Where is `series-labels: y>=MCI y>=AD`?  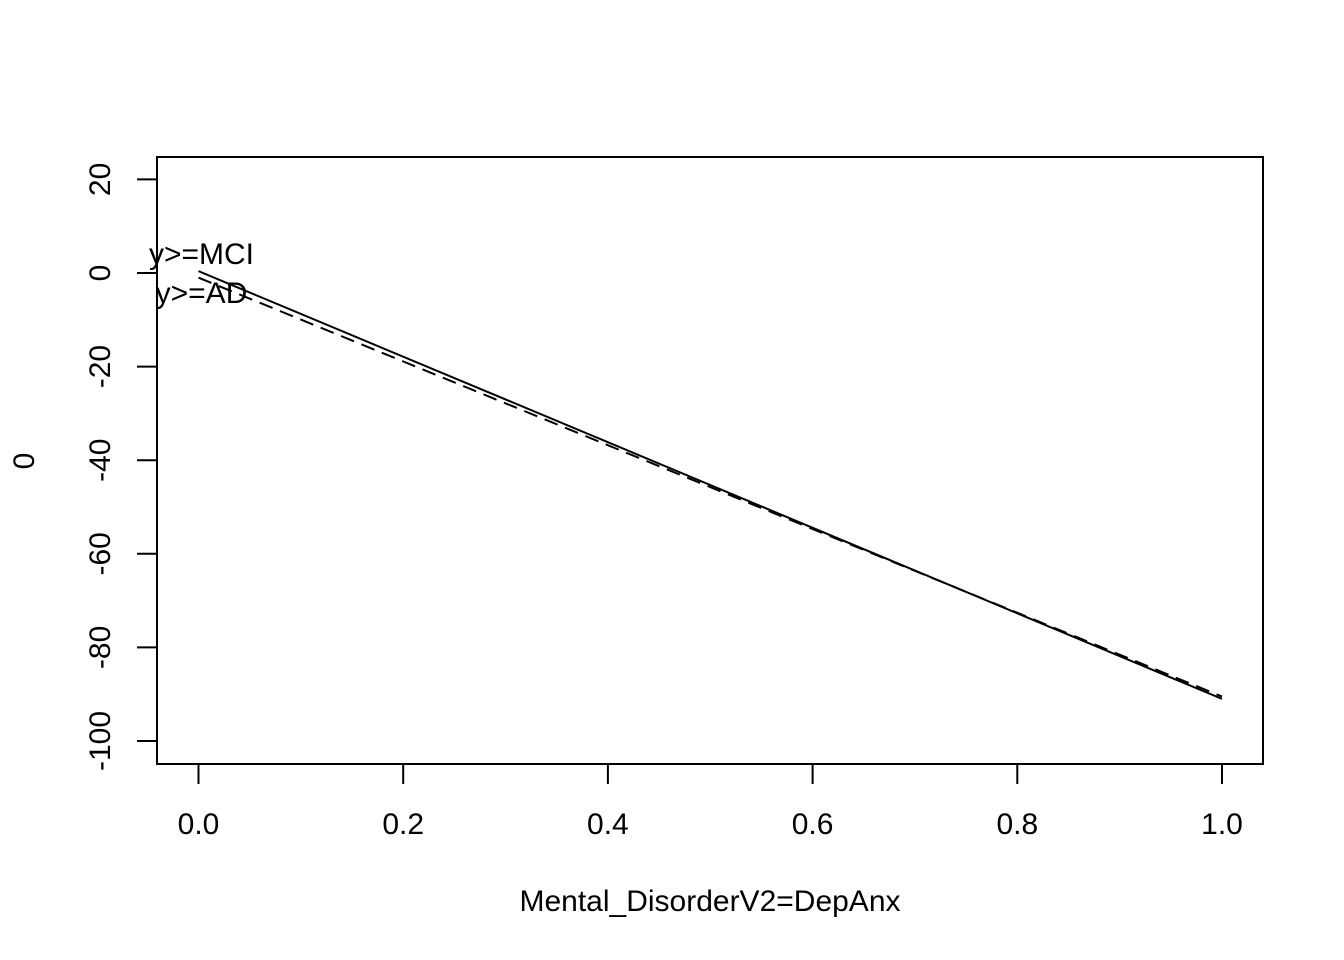
series-labels: y>=MCI y>=AD is located at coordinates (201, 274).